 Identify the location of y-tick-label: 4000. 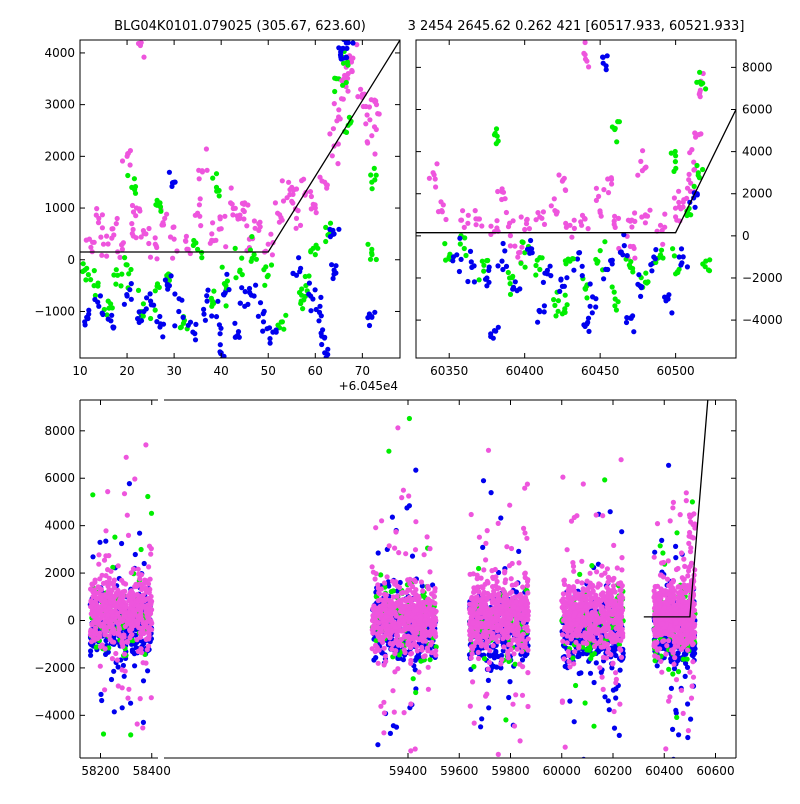
(59, 53).